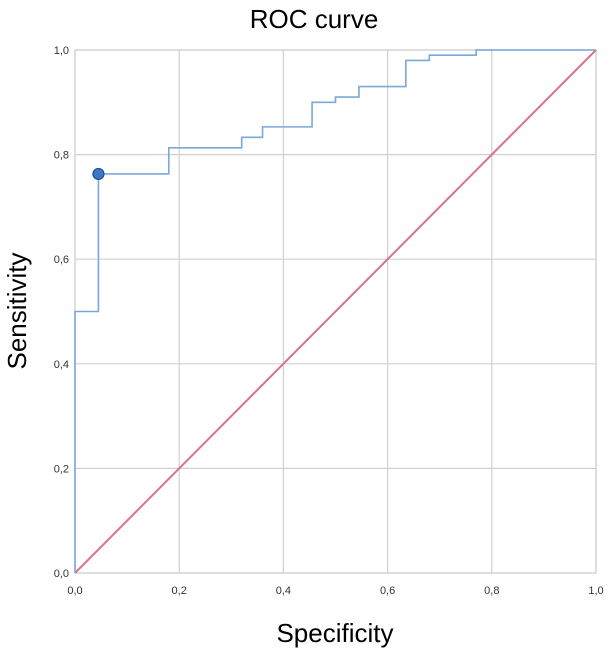 The image size is (610, 654). I want to click on x-axis-title: Specificity, so click(334, 633).